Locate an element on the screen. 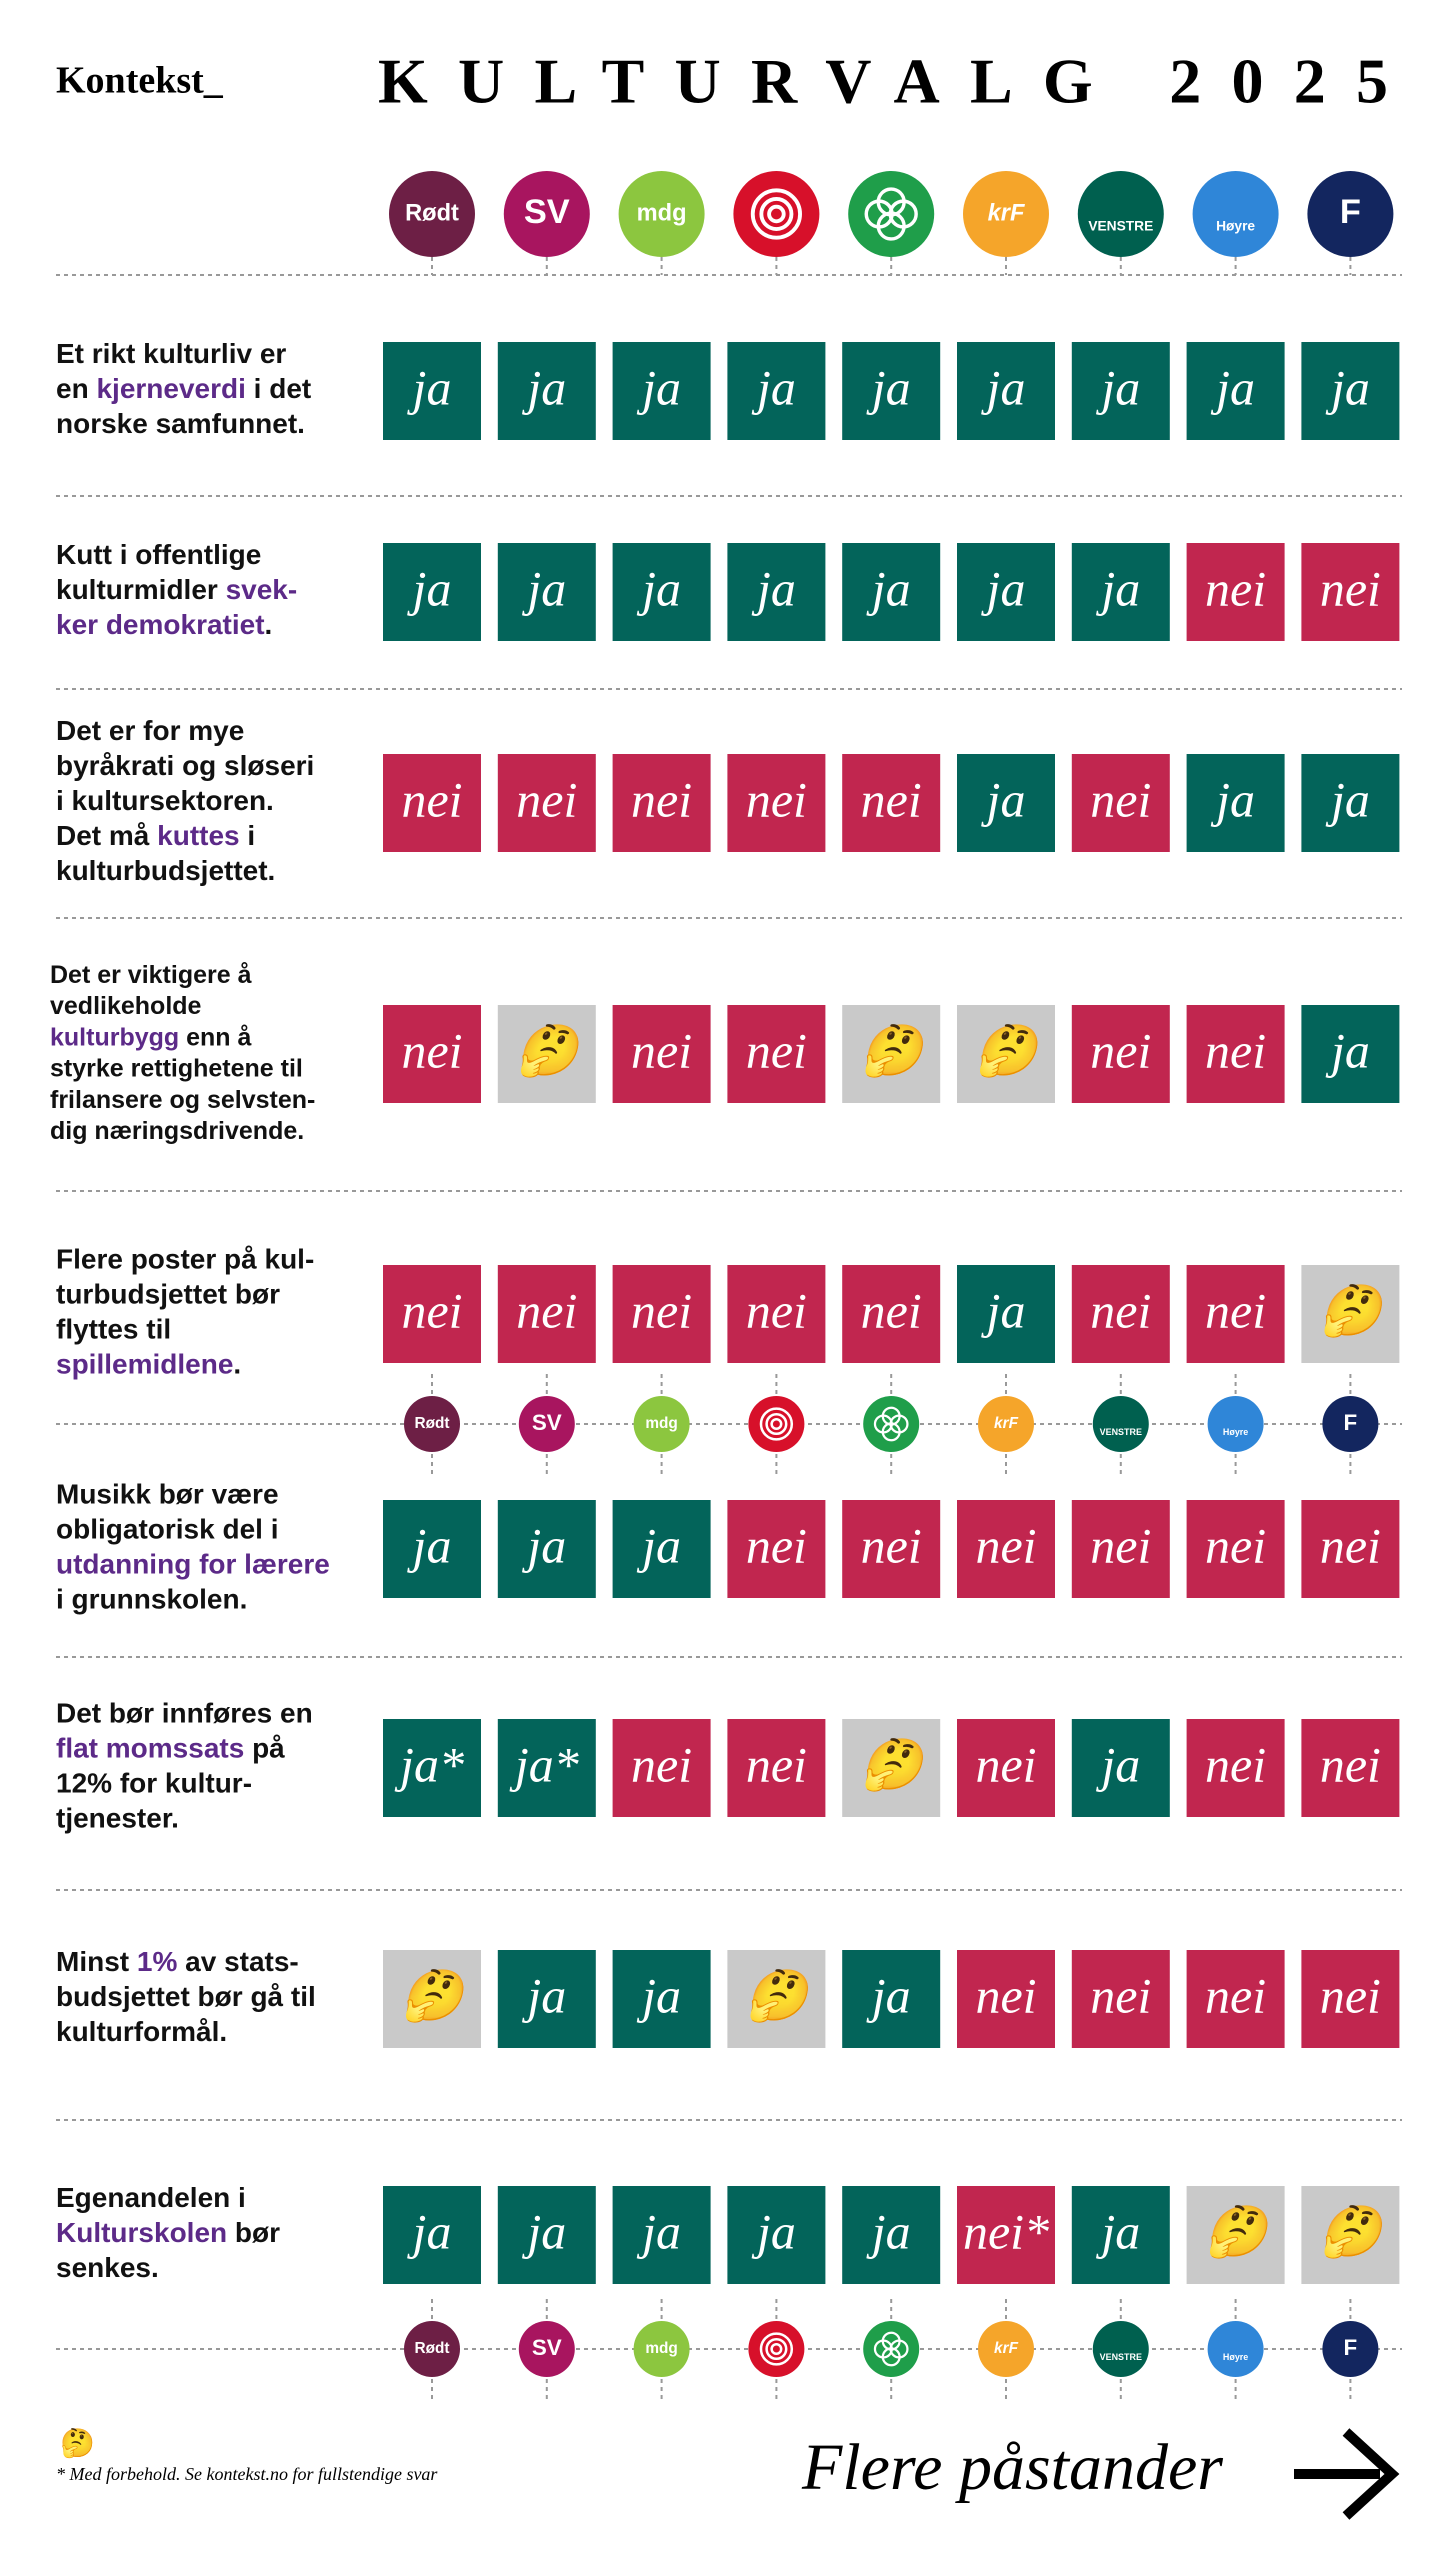  statement-line: turbudsjettet bør is located at coordinates (168, 1294).